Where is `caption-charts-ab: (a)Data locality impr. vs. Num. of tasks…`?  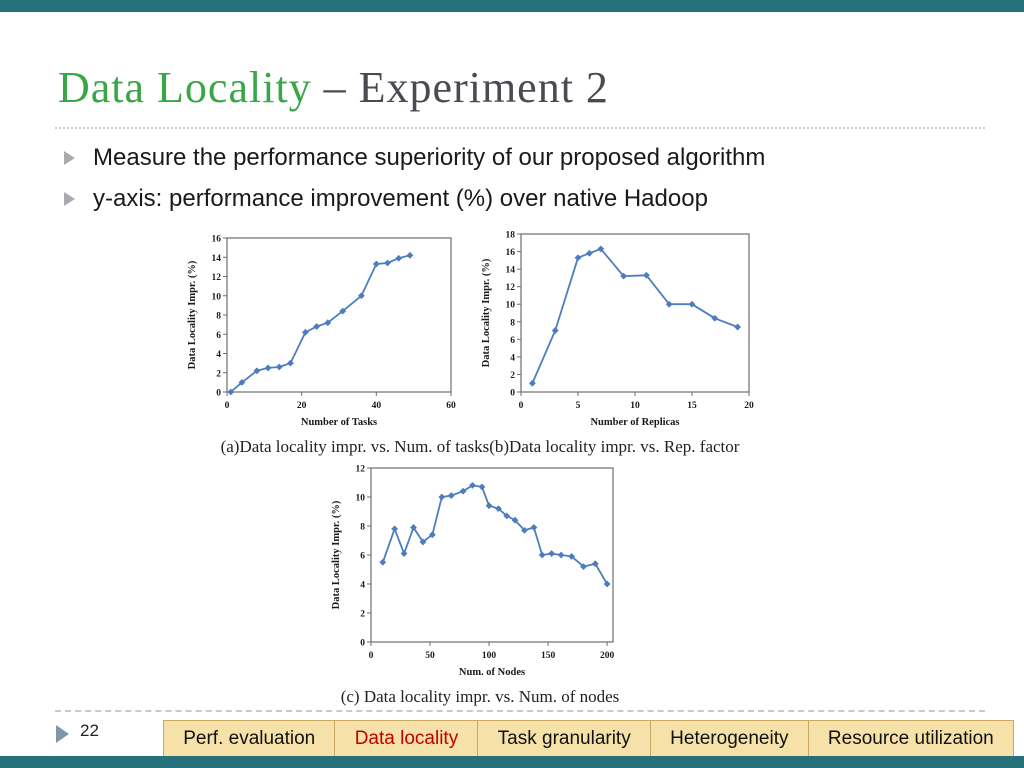 caption-charts-ab: (a)Data locality impr. vs. Num. of tasks… is located at coordinates (480, 446).